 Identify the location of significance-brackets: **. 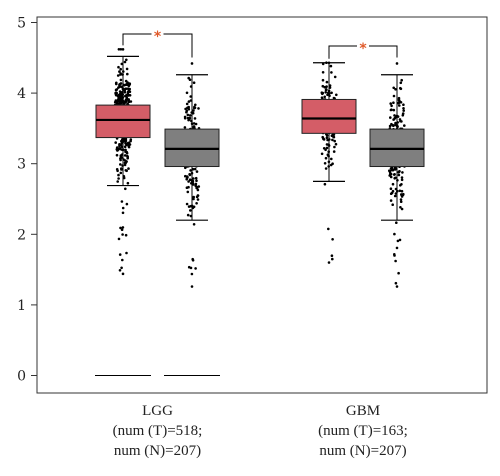
(260, 44).